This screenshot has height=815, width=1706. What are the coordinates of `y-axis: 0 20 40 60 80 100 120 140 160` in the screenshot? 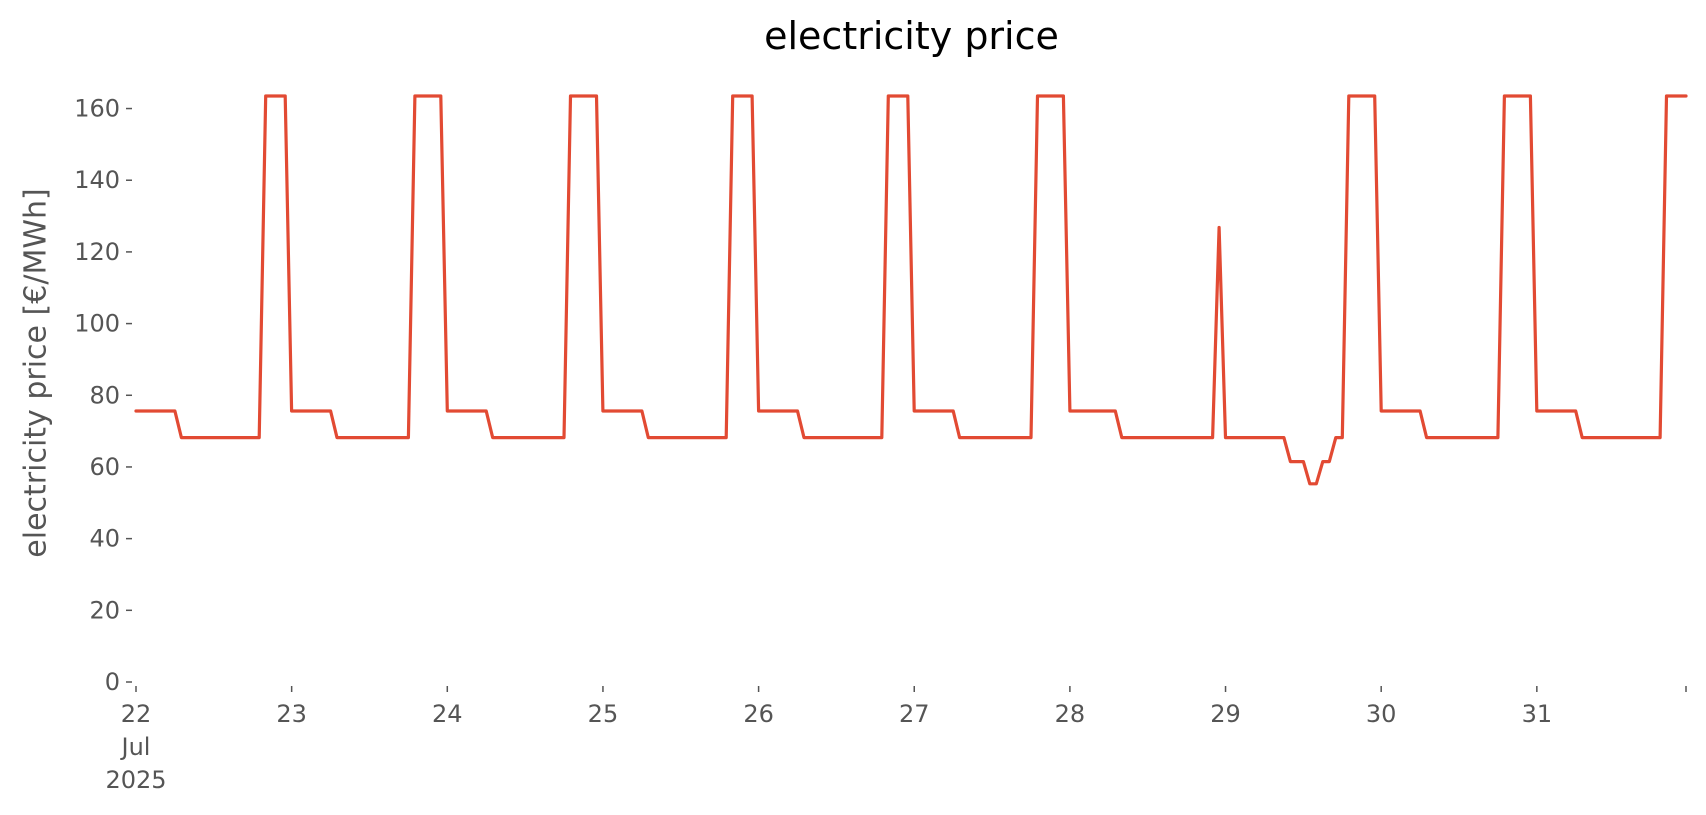 It's located at (103, 395).